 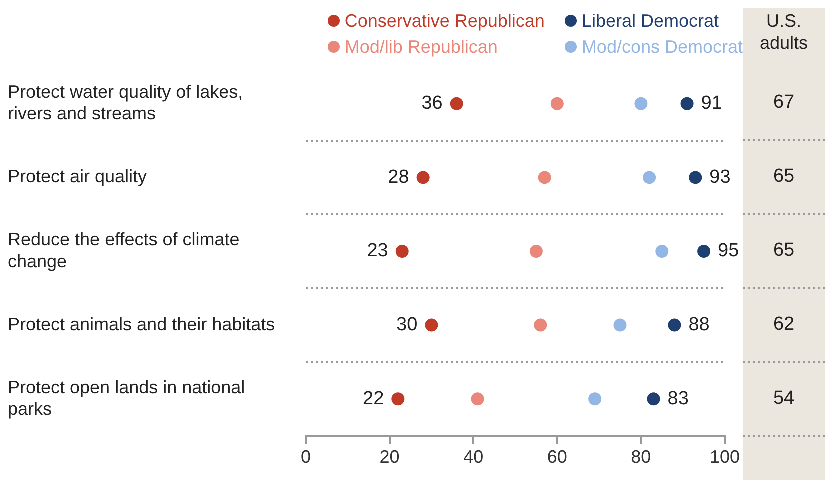 What do you see at coordinates (373, 399) in the screenshot?
I see `data-label: 22` at bounding box center [373, 399].